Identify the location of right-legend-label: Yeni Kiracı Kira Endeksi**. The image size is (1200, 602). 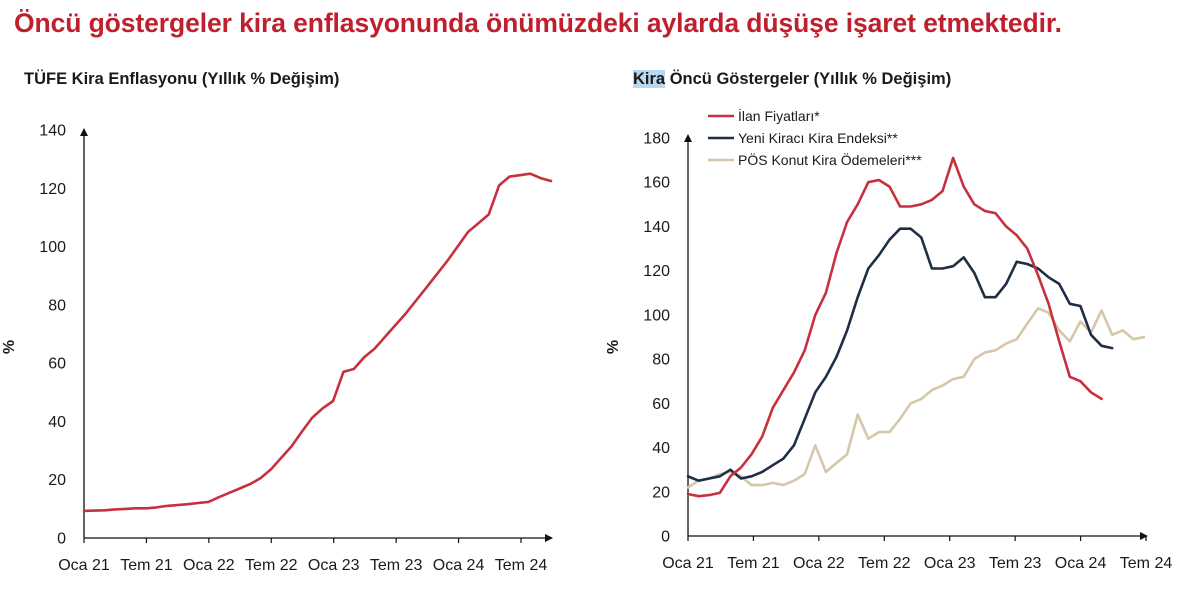
(818, 138).